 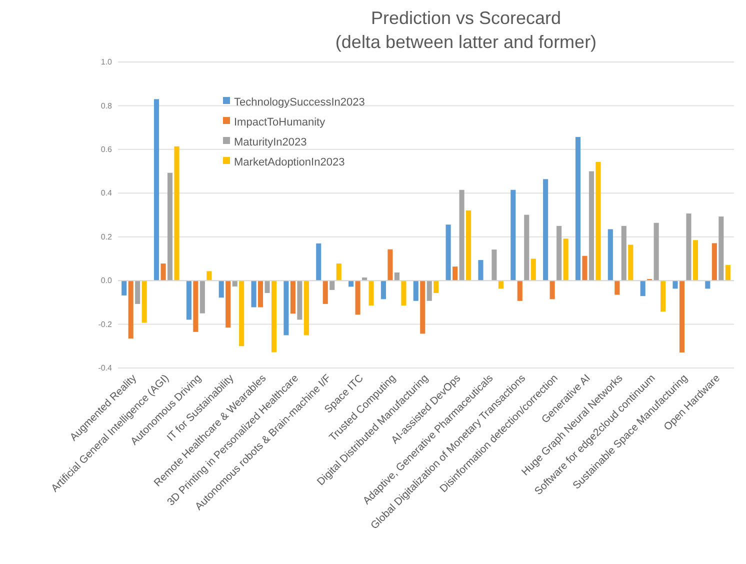 What do you see at coordinates (106, 62) in the screenshot?
I see `y-tick-label: 1.0` at bounding box center [106, 62].